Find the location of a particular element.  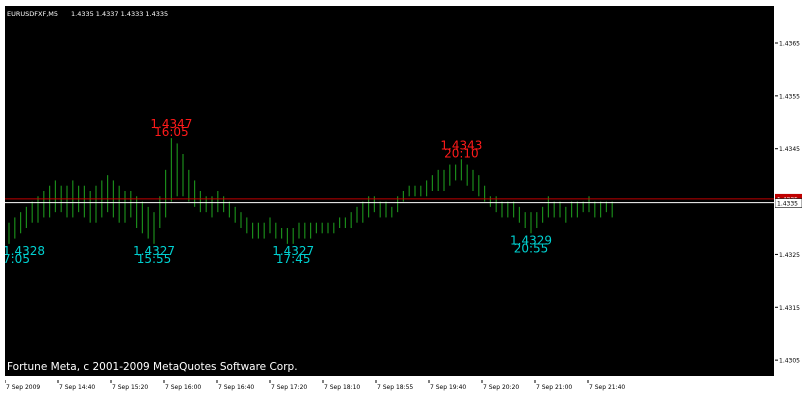

ohlc-values: 1.4335 1.4337 1.4333 1.4335 is located at coordinates (119, 14).